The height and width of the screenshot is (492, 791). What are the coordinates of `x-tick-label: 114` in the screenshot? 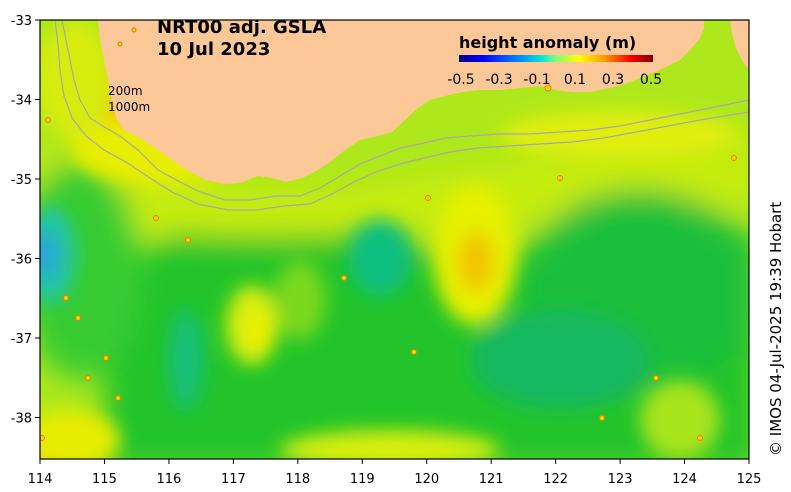 It's located at (40, 479).